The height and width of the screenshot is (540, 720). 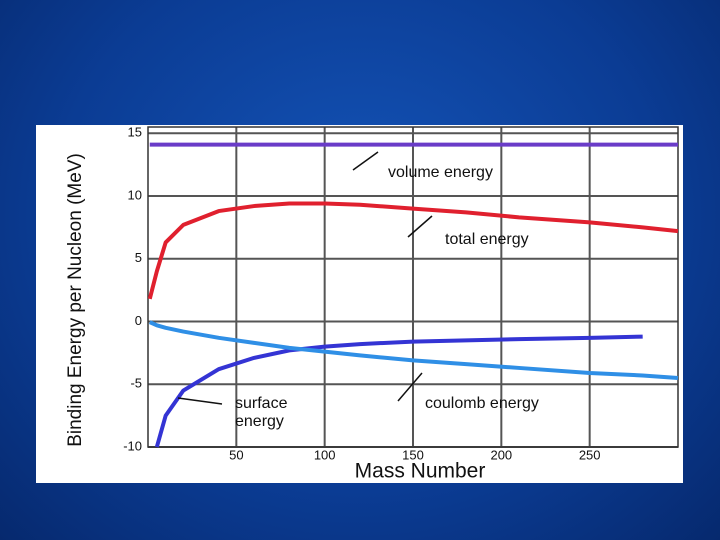 I want to click on x-tick-label: 100, so click(x=325, y=454).